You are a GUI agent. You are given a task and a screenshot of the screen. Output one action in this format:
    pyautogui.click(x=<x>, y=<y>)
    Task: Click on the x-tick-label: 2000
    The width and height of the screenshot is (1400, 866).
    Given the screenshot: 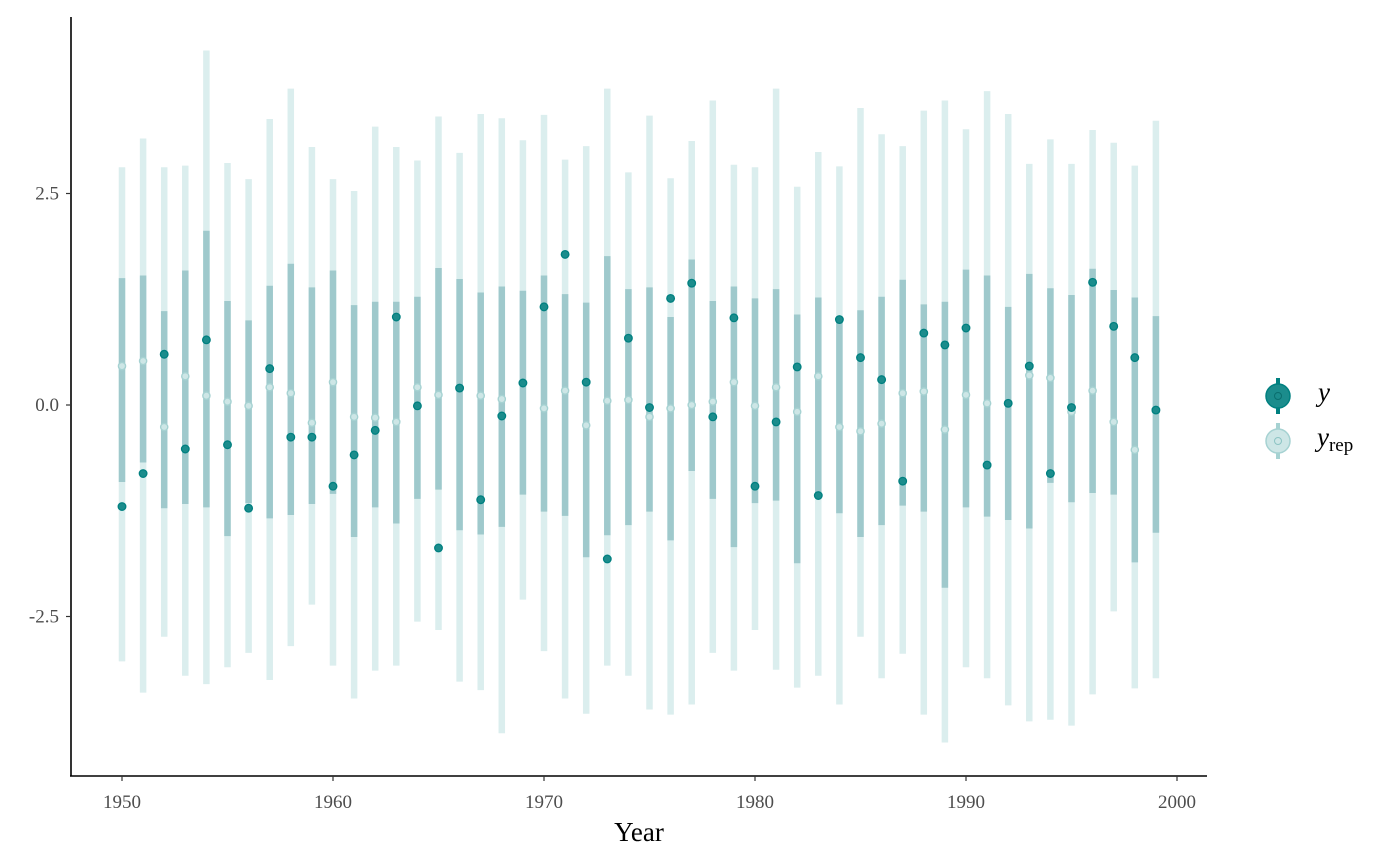 What is the action you would take?
    pyautogui.click(x=1177, y=802)
    